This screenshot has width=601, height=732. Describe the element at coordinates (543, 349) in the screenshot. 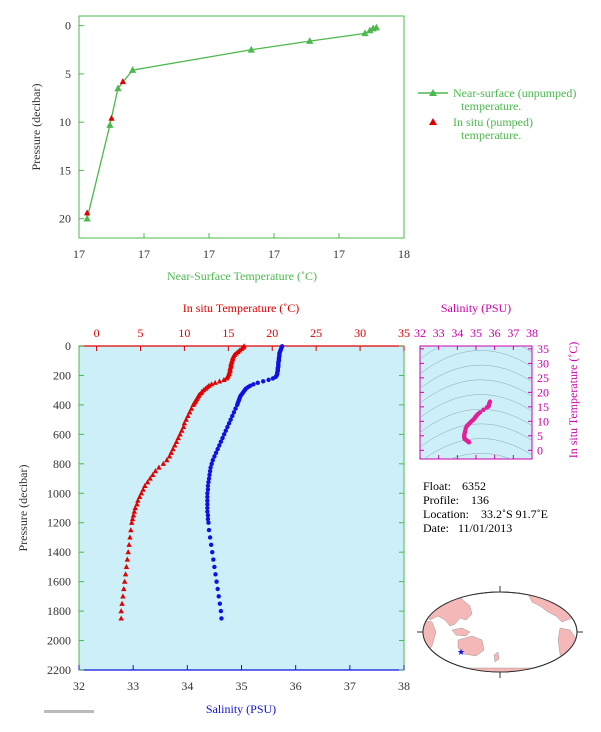

I see `ts-y-tick-label: 35` at that location.